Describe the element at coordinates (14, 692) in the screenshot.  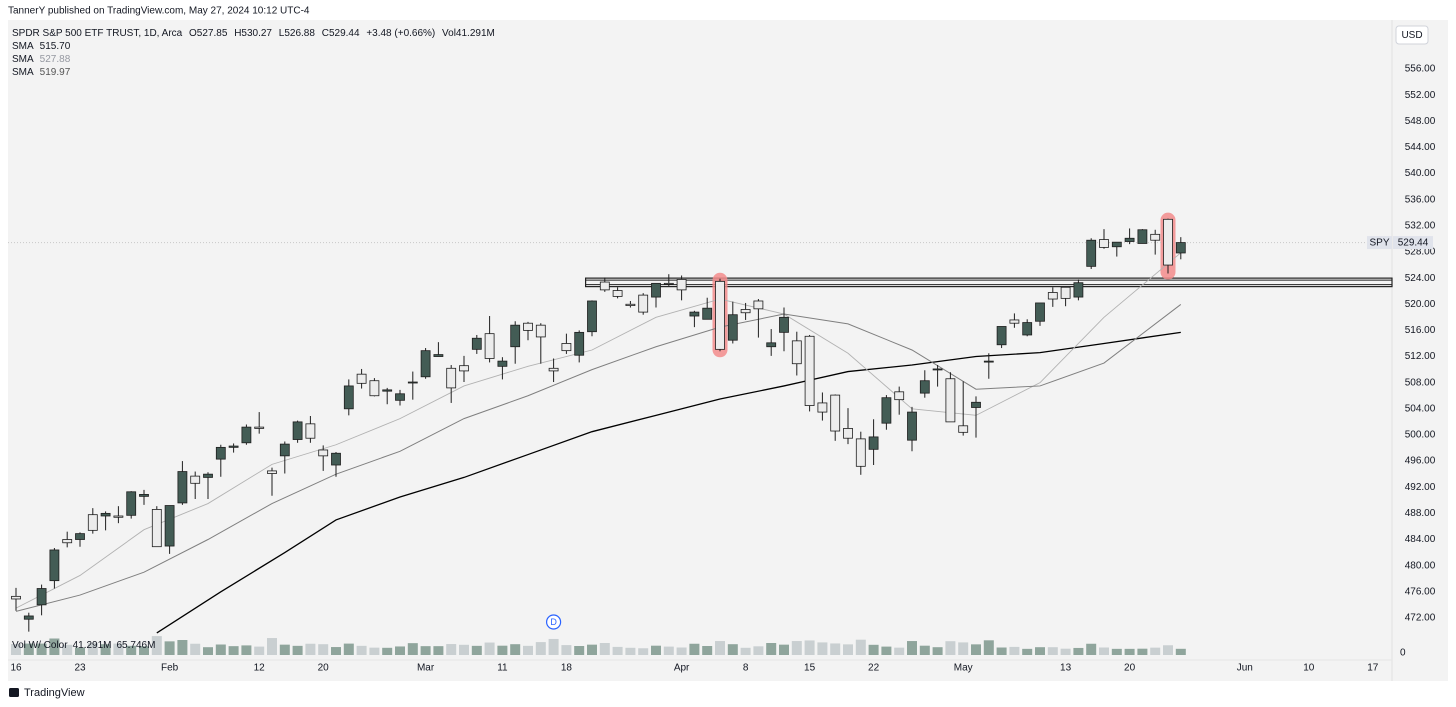
I see `brand-icon` at that location.